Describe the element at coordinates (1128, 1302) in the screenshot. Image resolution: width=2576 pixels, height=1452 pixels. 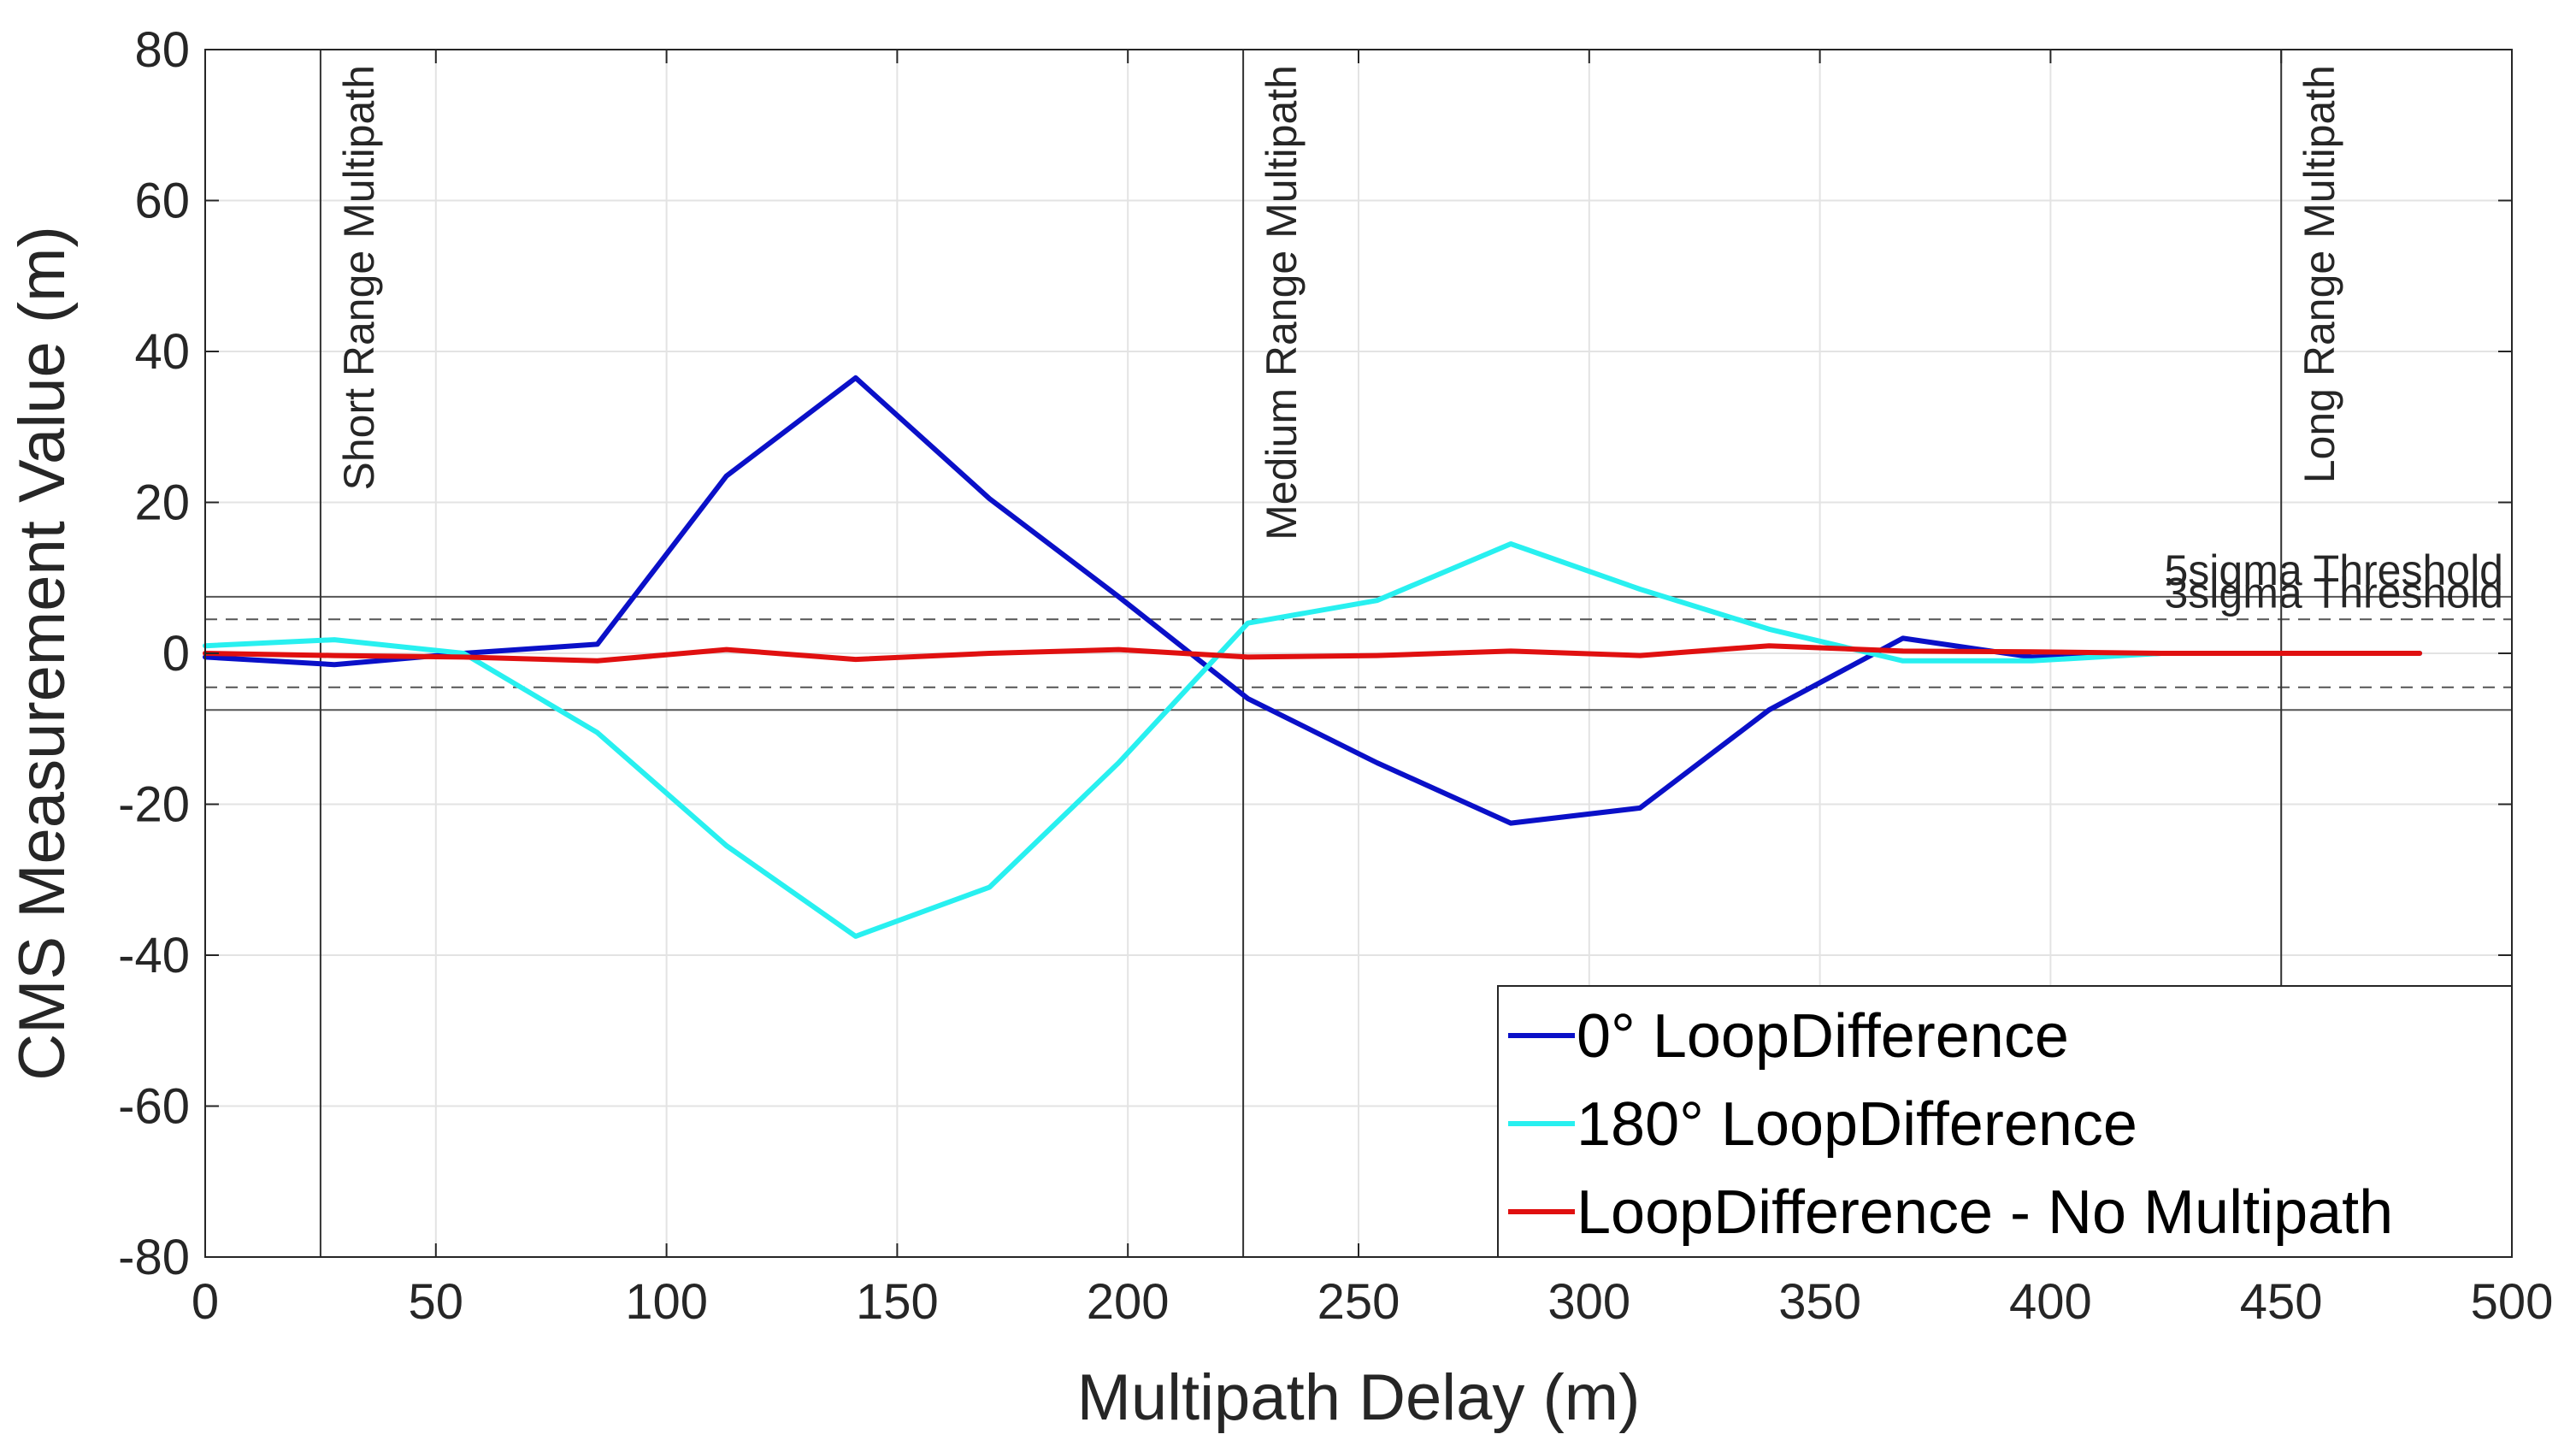
I see `x-tick-label: 200` at that location.